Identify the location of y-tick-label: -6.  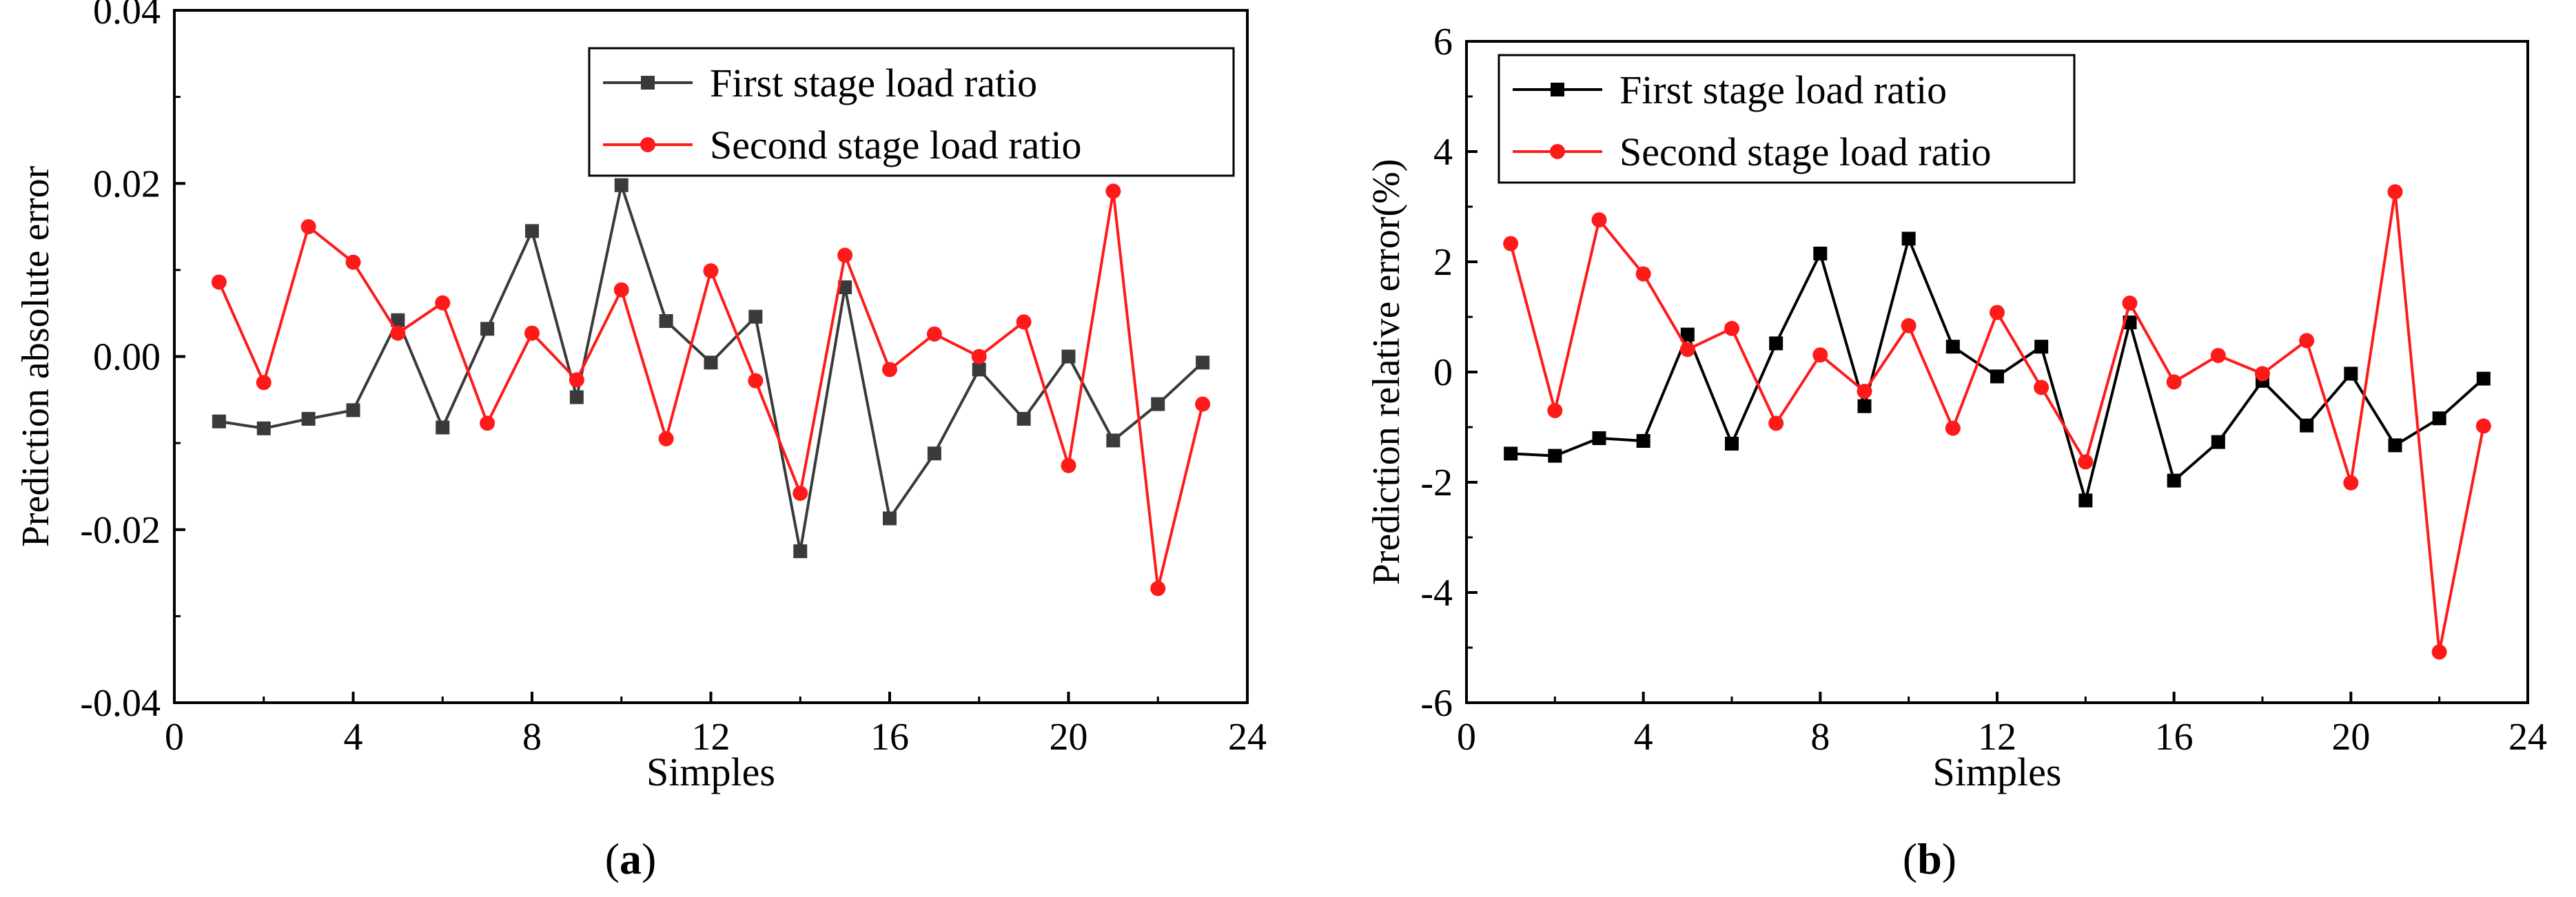
(1436, 703).